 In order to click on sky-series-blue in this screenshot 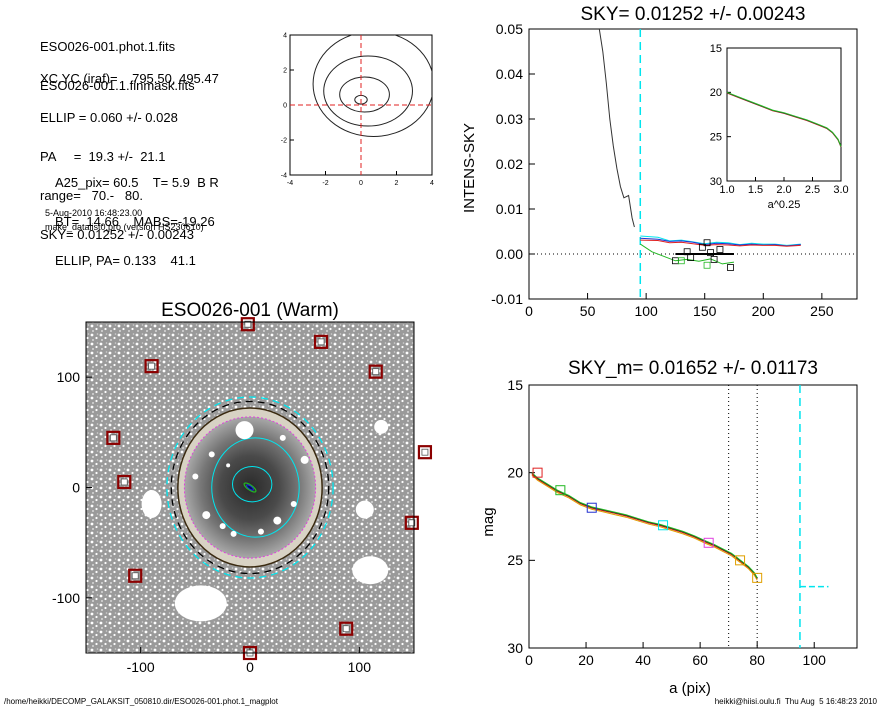, I will do `click(720, 242)`.